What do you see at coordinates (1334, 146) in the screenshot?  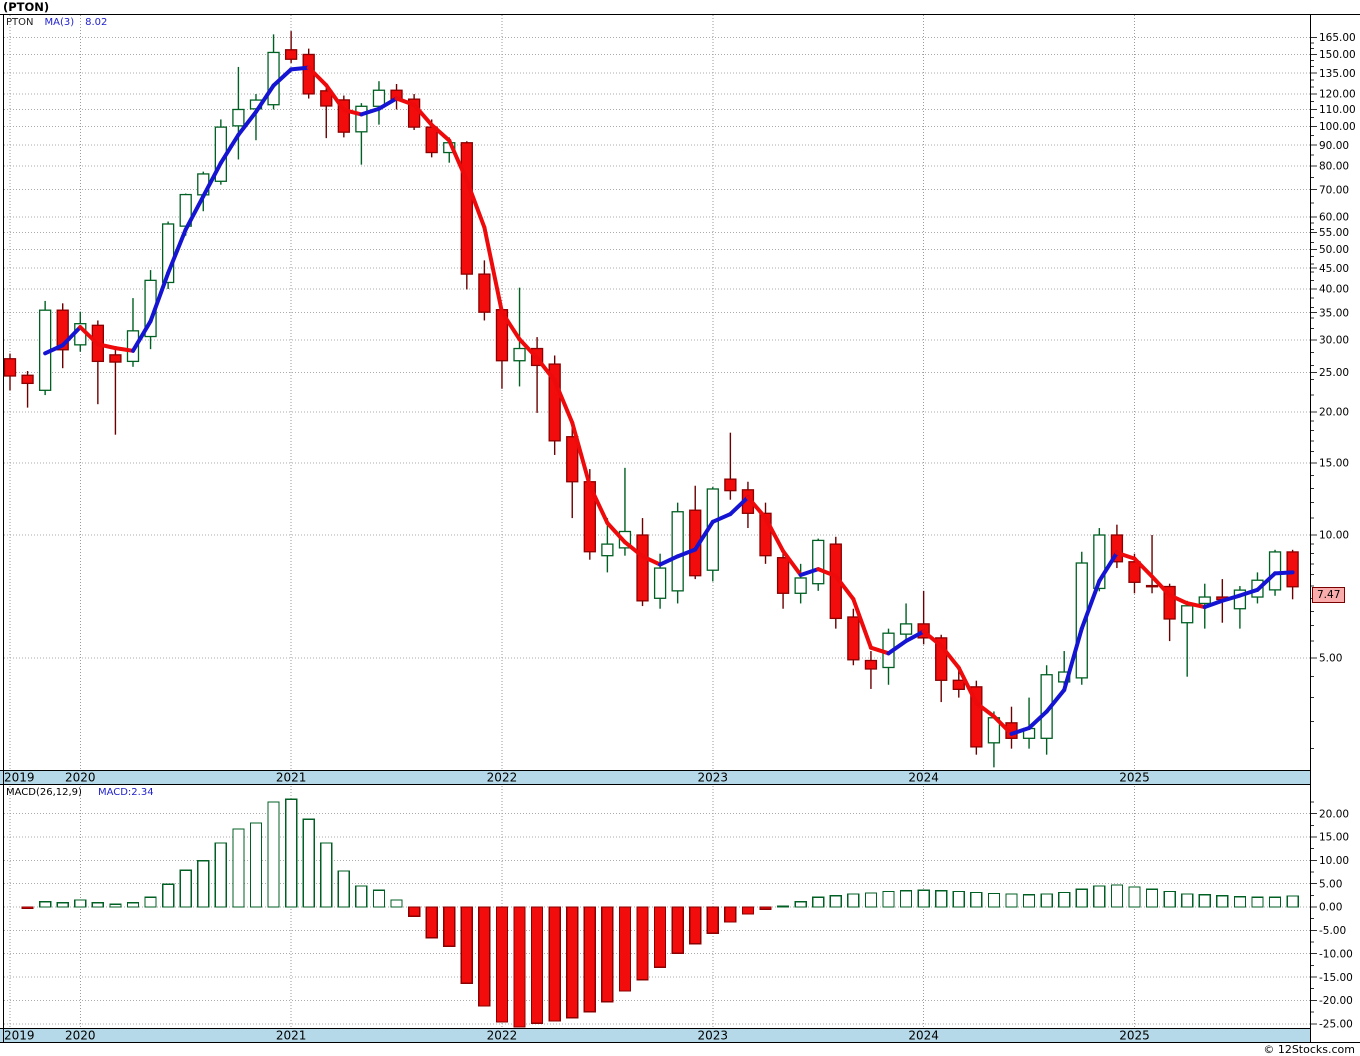 I see `axis-tick-label: 90.00` at bounding box center [1334, 146].